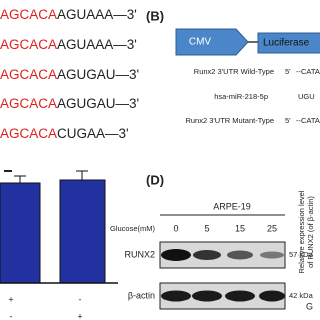 The width and height of the screenshot is (320, 320). What do you see at coordinates (133, 228) in the screenshot?
I see `condition-label: Glucose(mM)` at bounding box center [133, 228].